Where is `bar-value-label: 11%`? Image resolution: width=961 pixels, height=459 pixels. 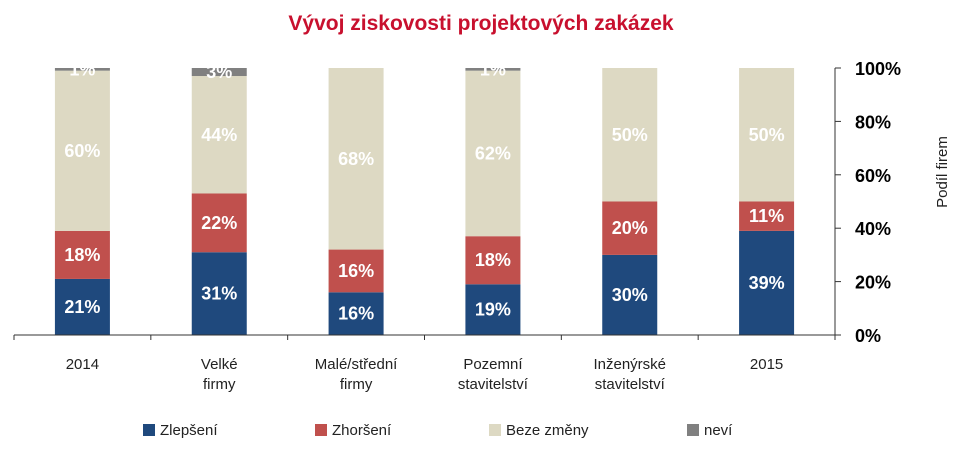 bar-value-label: 11% is located at coordinates (766, 216).